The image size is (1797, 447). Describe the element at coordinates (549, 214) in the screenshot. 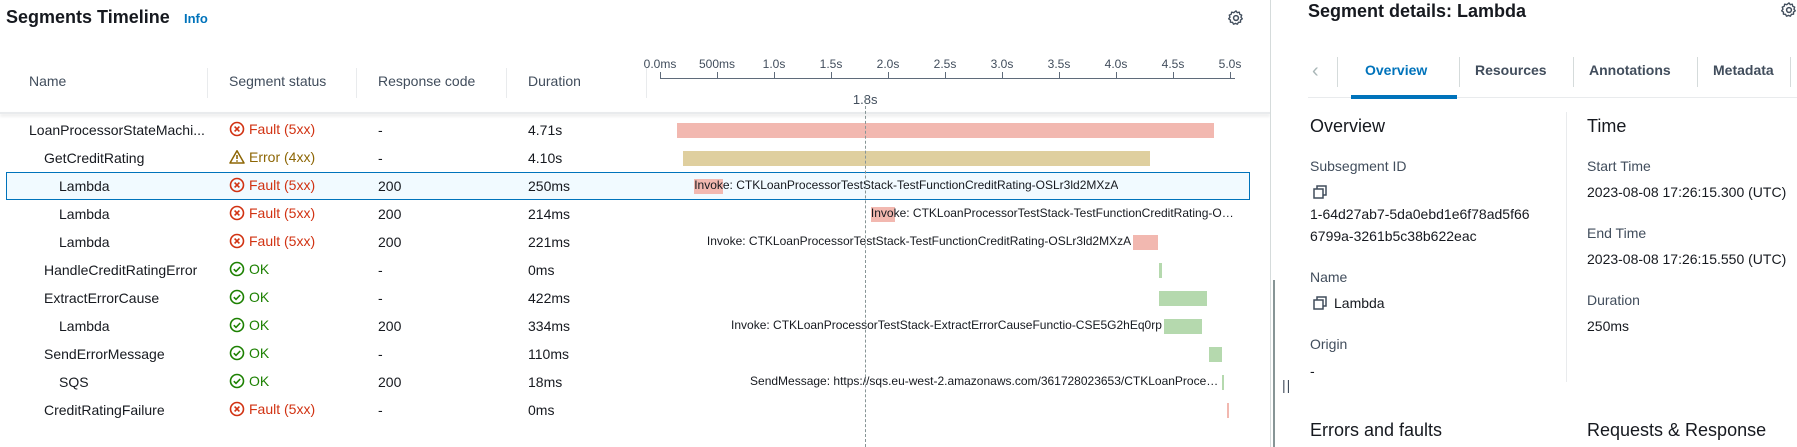

I see `row-duration: 214ms` at that location.